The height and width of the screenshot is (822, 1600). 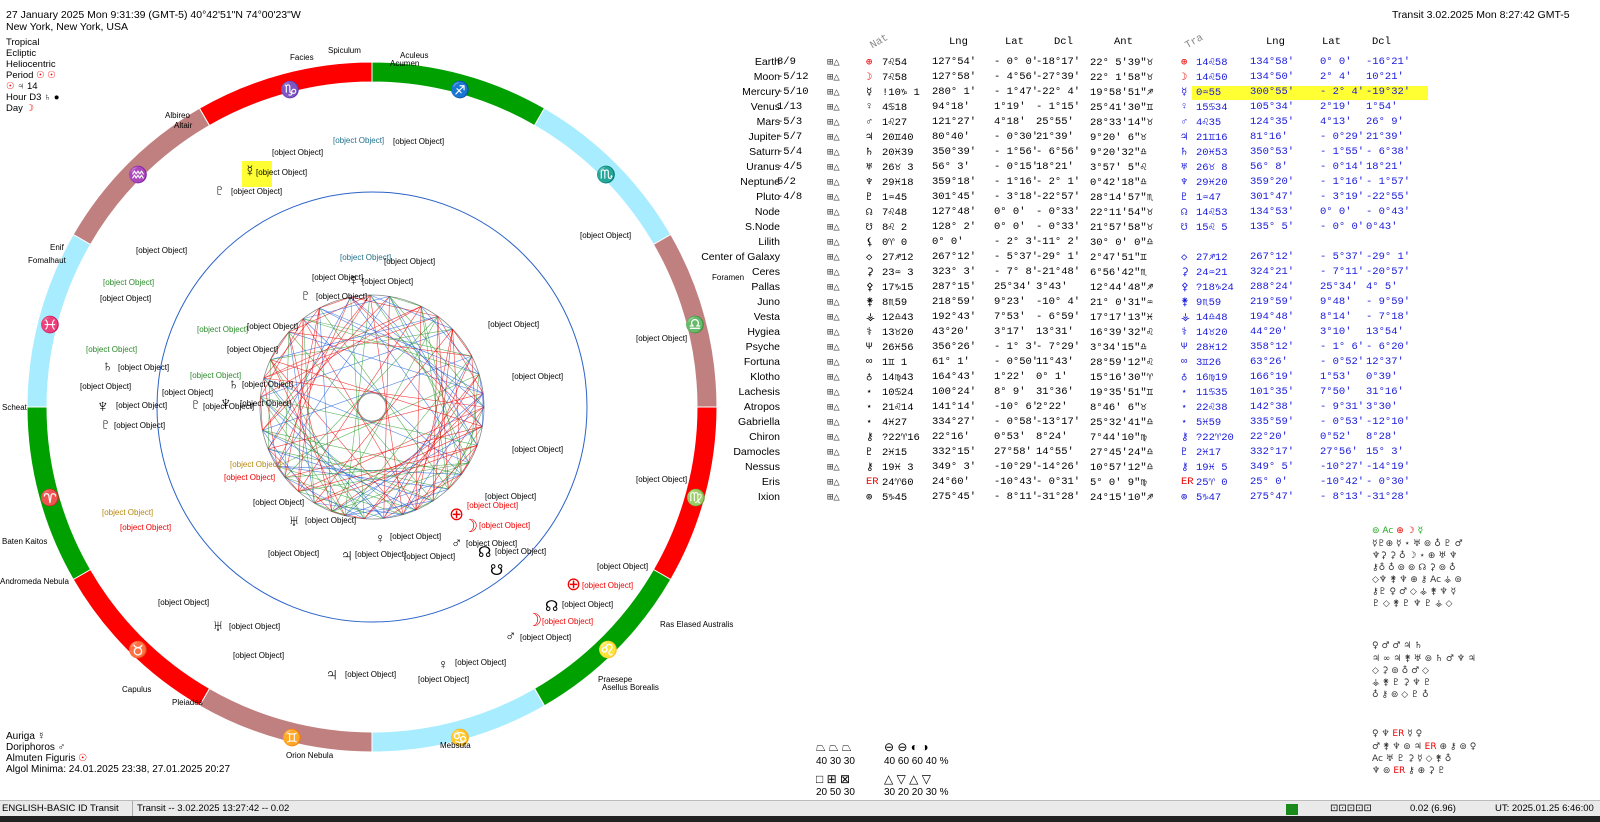 What do you see at coordinates (790, 167) in the screenshot?
I see `cell-rel: -4/5` at bounding box center [790, 167].